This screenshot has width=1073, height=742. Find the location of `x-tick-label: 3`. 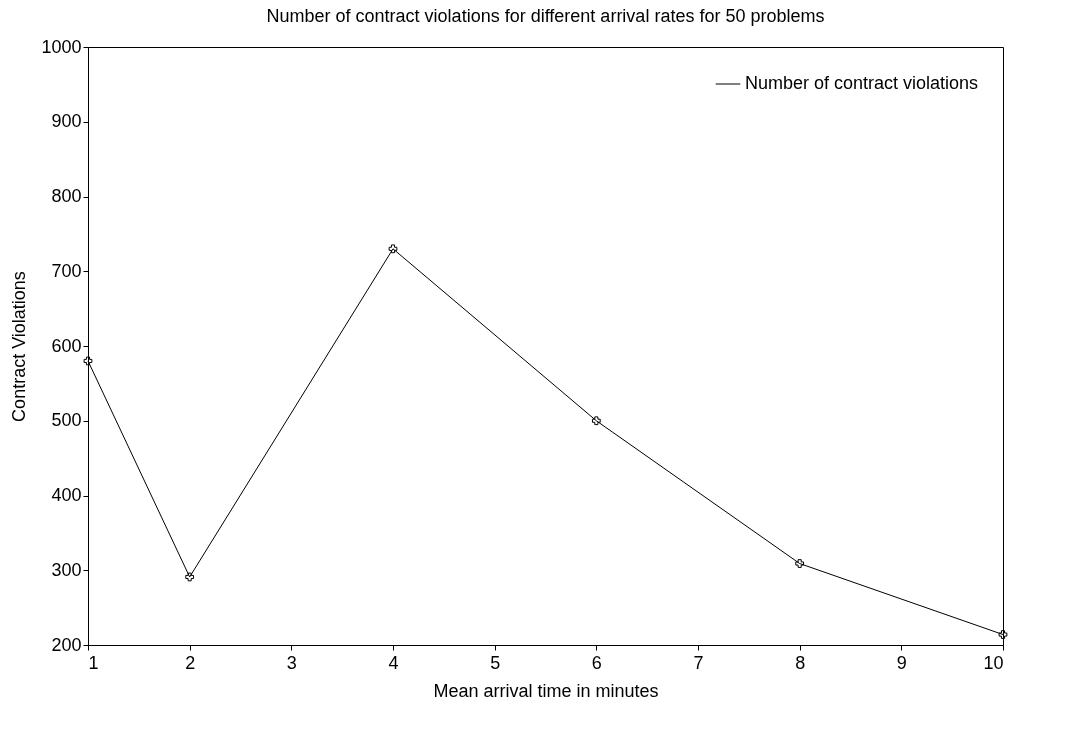

x-tick-label: 3 is located at coordinates (291, 662).